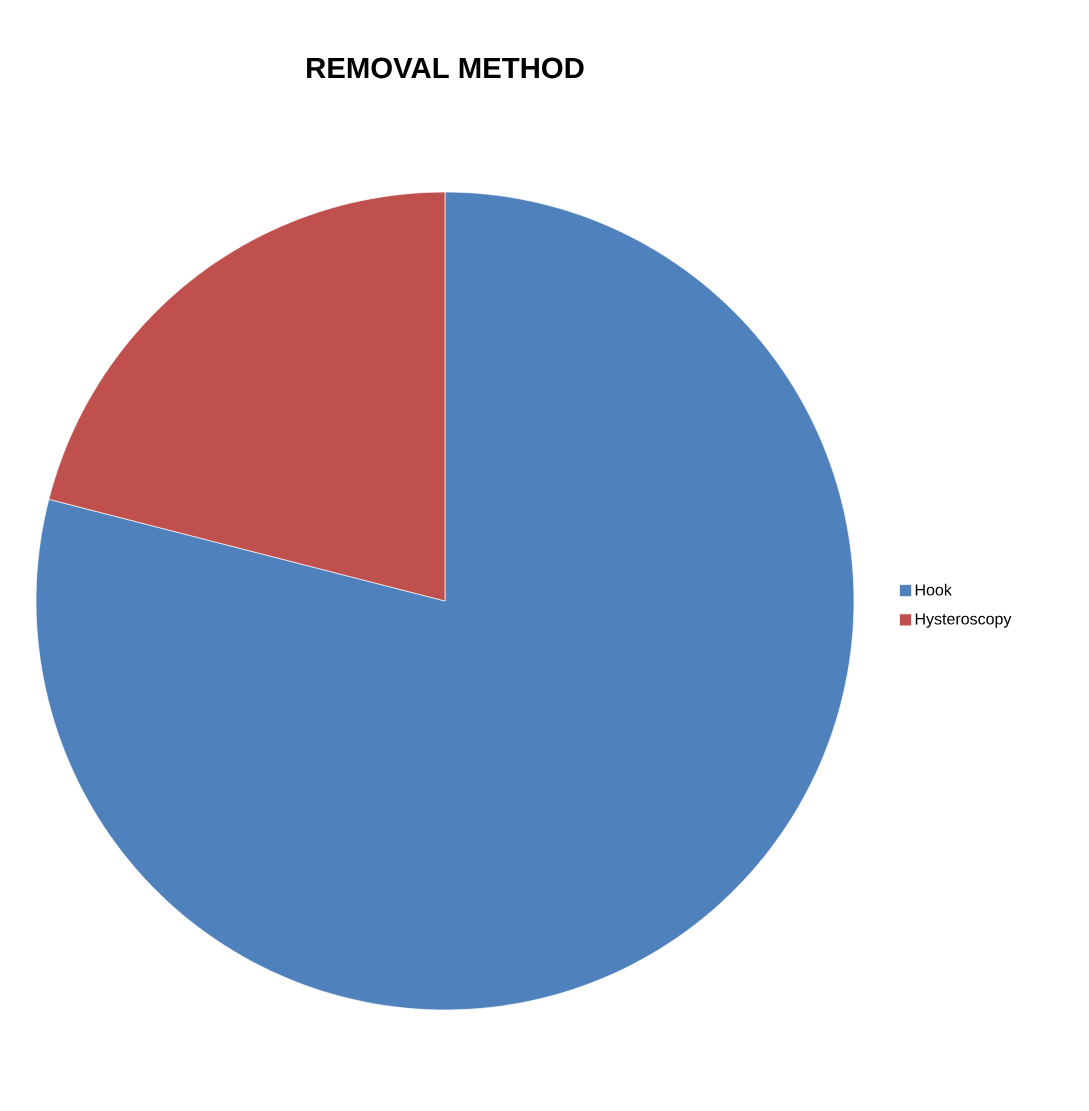 Image resolution: width=1089 pixels, height=1111 pixels. Describe the element at coordinates (933, 589) in the screenshot. I see `legend-label: Hook` at that location.